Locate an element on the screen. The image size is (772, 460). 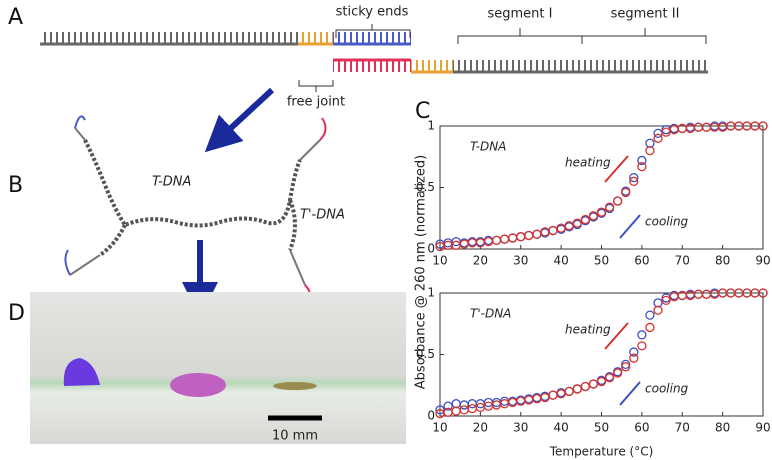
label: segment II is located at coordinates (645, 14).